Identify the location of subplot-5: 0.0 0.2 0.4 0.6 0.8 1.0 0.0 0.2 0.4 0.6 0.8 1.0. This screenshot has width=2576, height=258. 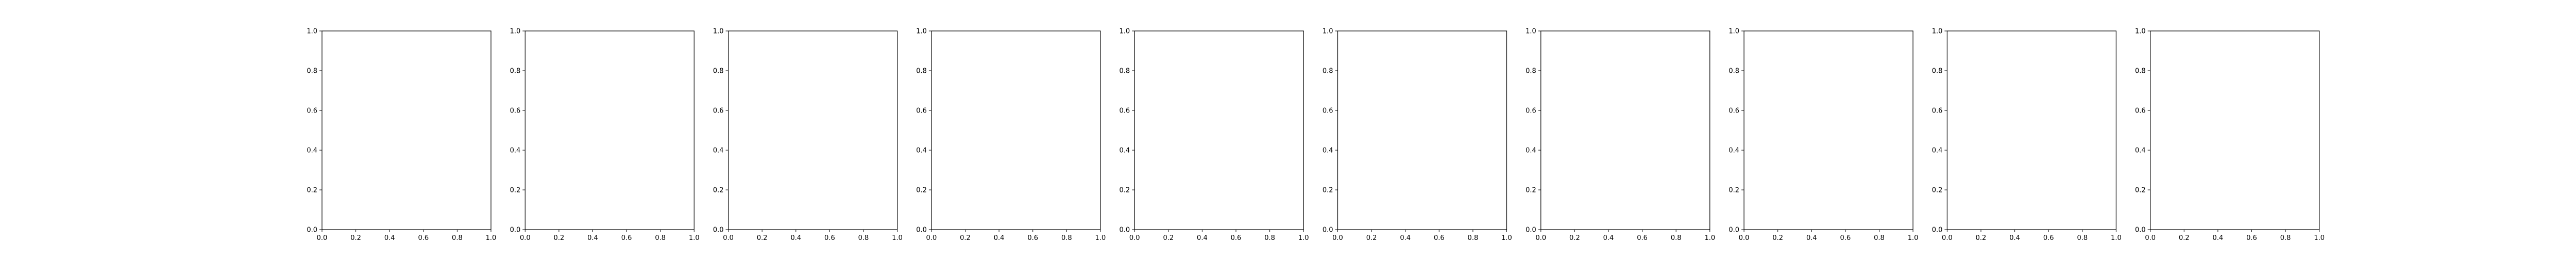
(1214, 135).